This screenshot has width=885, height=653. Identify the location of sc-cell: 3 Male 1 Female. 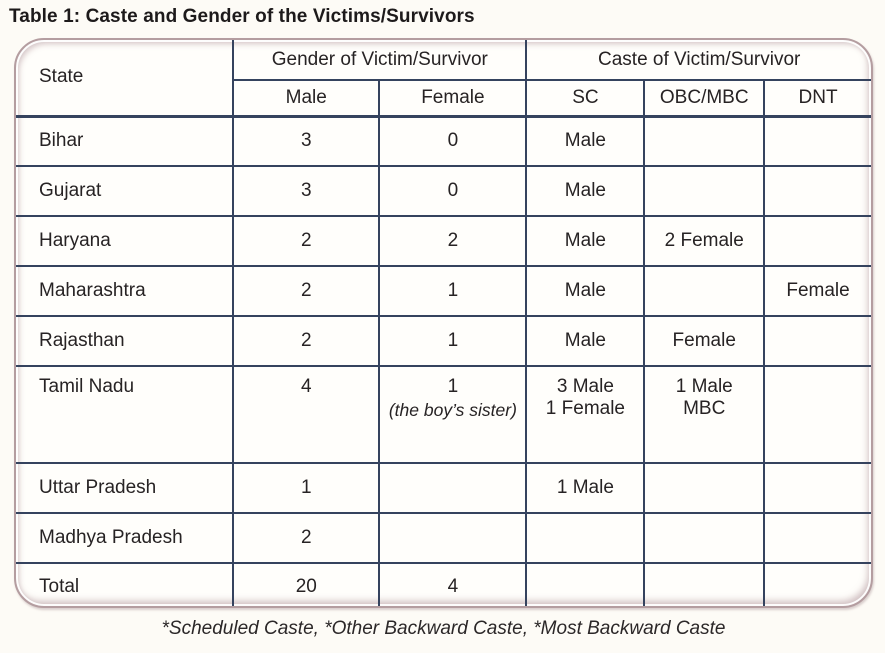
(586, 415).